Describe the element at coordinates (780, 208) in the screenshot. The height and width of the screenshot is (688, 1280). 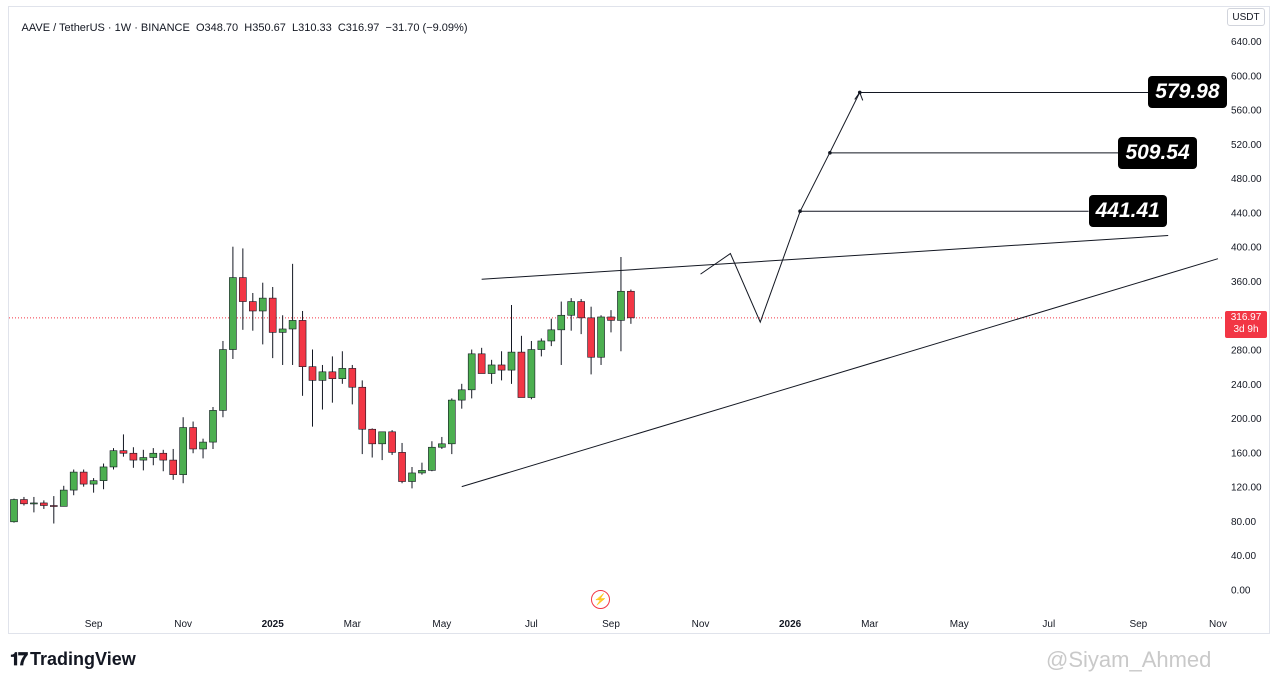
I see `projection-path` at that location.